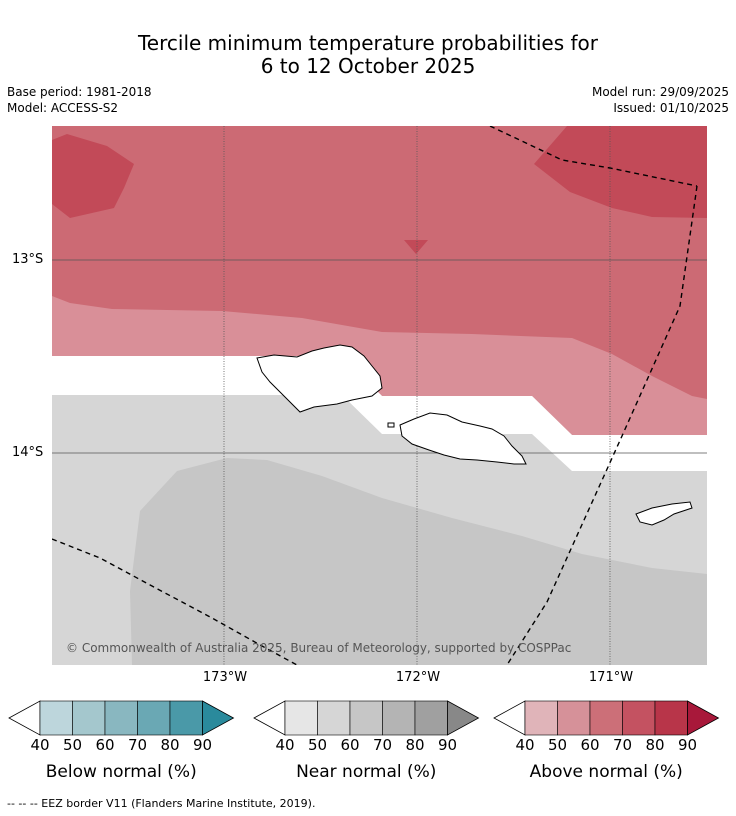 This screenshot has height=816, width=736. Describe the element at coordinates (121, 772) in the screenshot. I see `colorbar-label: Below normal (%)` at that location.